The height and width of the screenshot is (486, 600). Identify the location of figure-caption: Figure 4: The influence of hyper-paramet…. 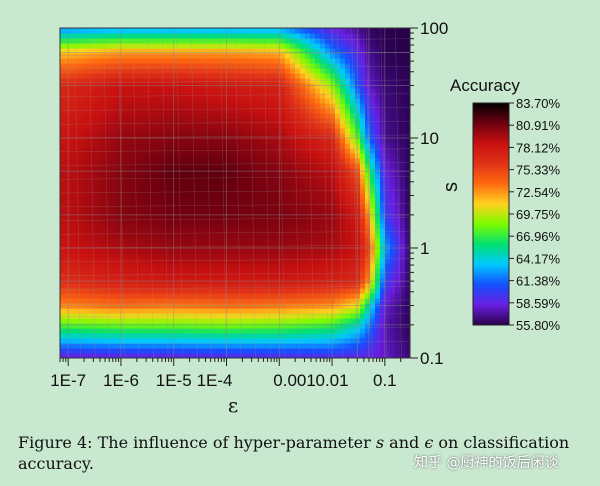
(303, 453).